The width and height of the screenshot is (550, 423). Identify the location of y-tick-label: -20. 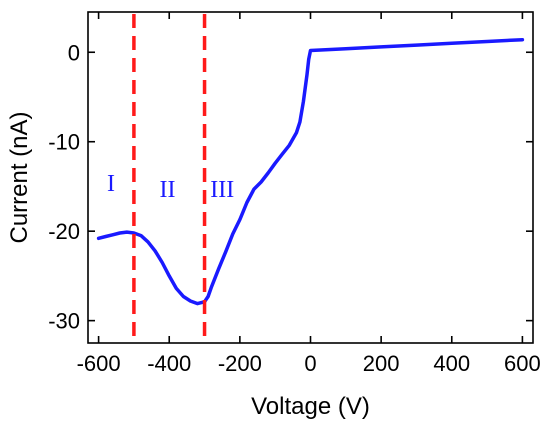
(64, 231).